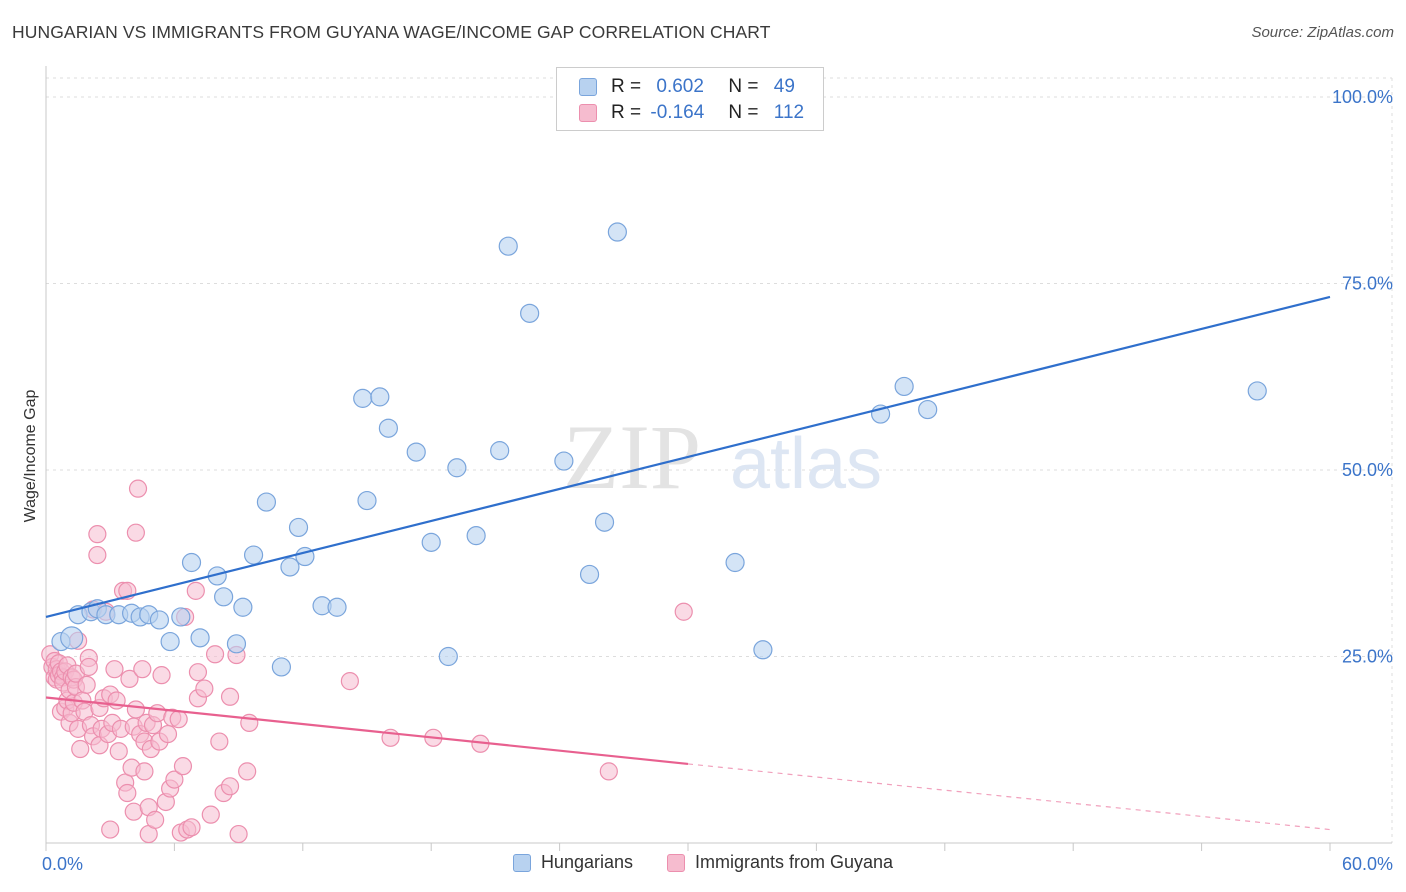 This screenshot has height=892, width=1406. I want to click on trend-line-guyana, so click(367, 731).